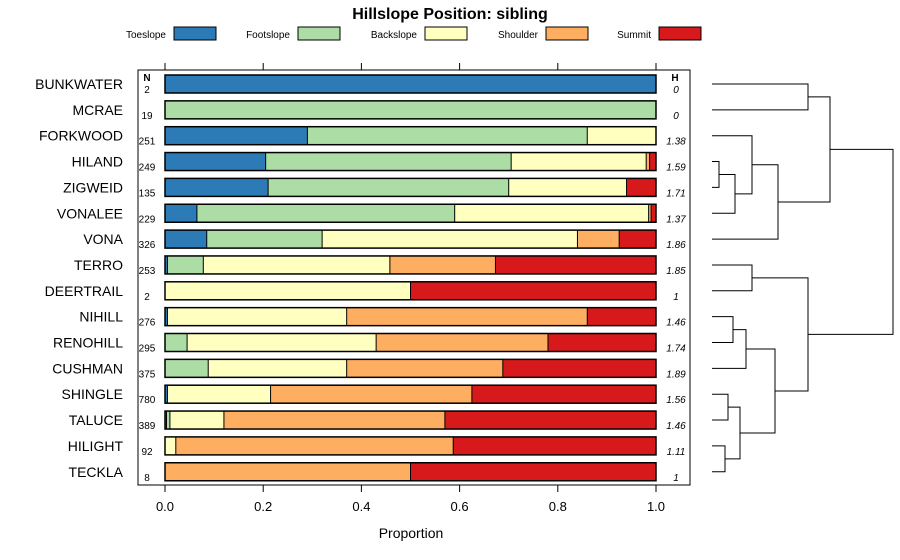  Describe the element at coordinates (567, 33) in the screenshot. I see `legend-swatch-shoulder` at that location.